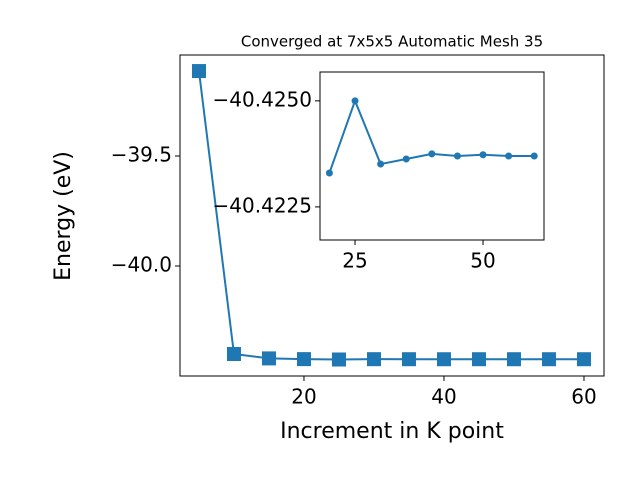 The width and height of the screenshot is (640, 480). What do you see at coordinates (141, 154) in the screenshot?
I see `y-tick-label: −39.5` at bounding box center [141, 154].